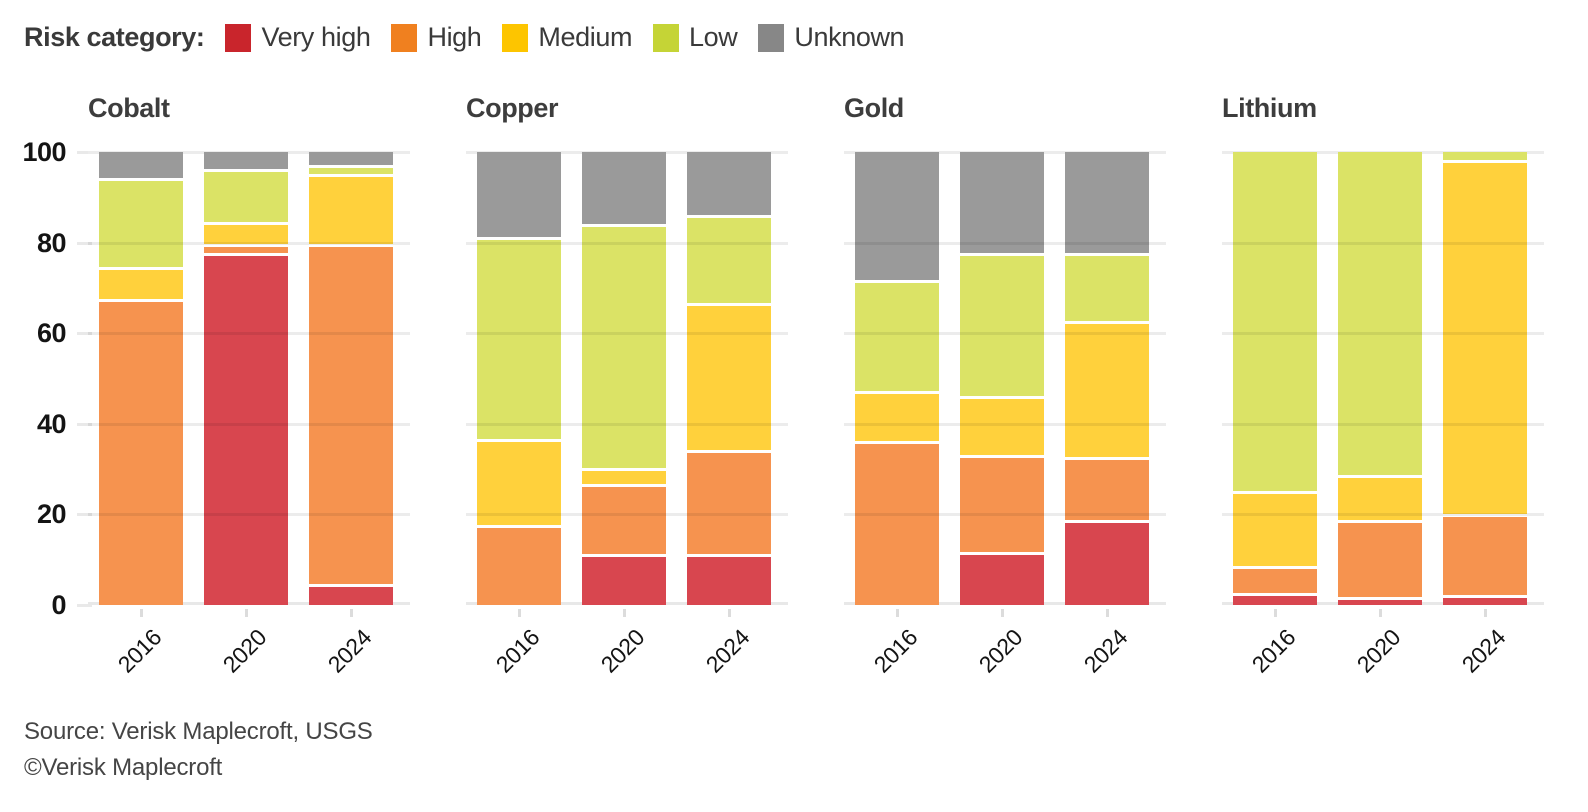 The image size is (1588, 812). Describe the element at coordinates (298, 37) in the screenshot. I see `legend-item: Very high` at that location.